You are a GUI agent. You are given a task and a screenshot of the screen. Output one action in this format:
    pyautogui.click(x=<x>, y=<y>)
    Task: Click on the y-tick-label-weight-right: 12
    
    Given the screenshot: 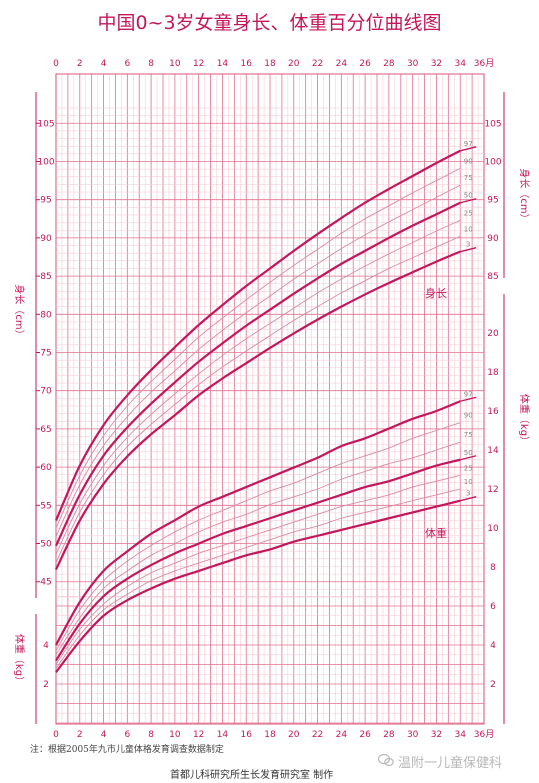 What is the action you would take?
    pyautogui.click(x=492, y=490)
    